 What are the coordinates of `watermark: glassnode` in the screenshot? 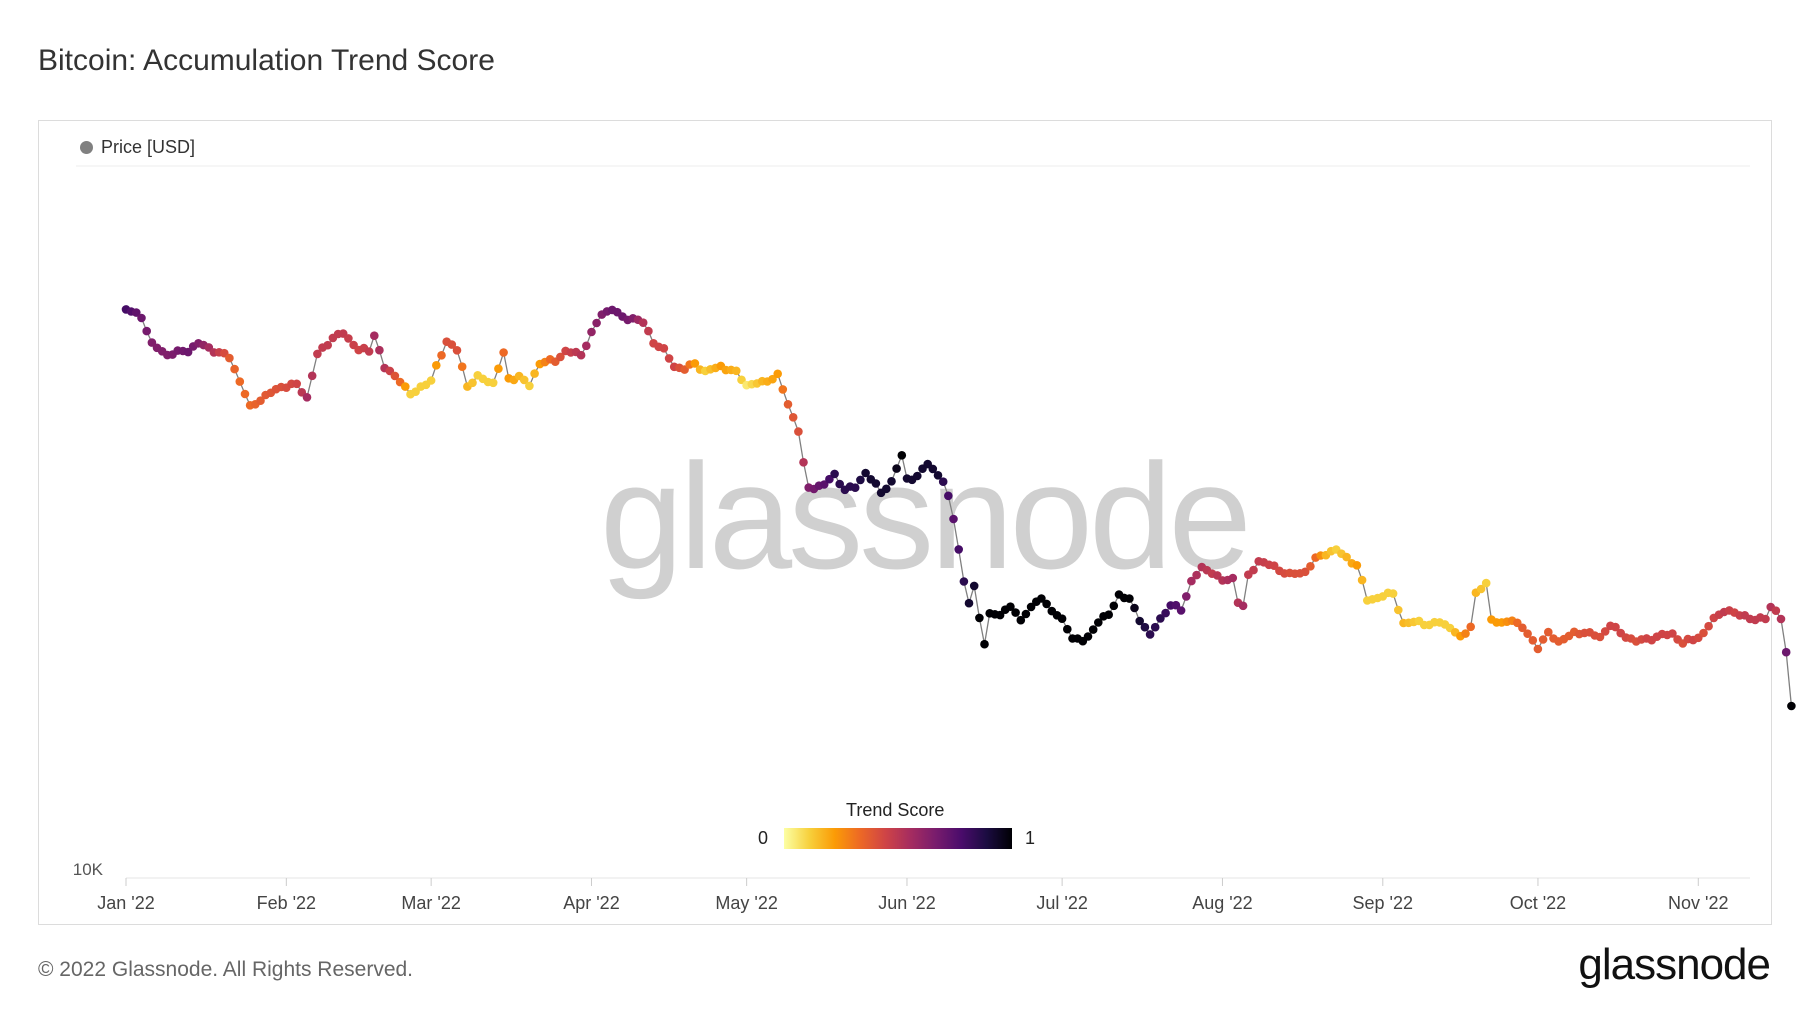 It's located at (926, 516).